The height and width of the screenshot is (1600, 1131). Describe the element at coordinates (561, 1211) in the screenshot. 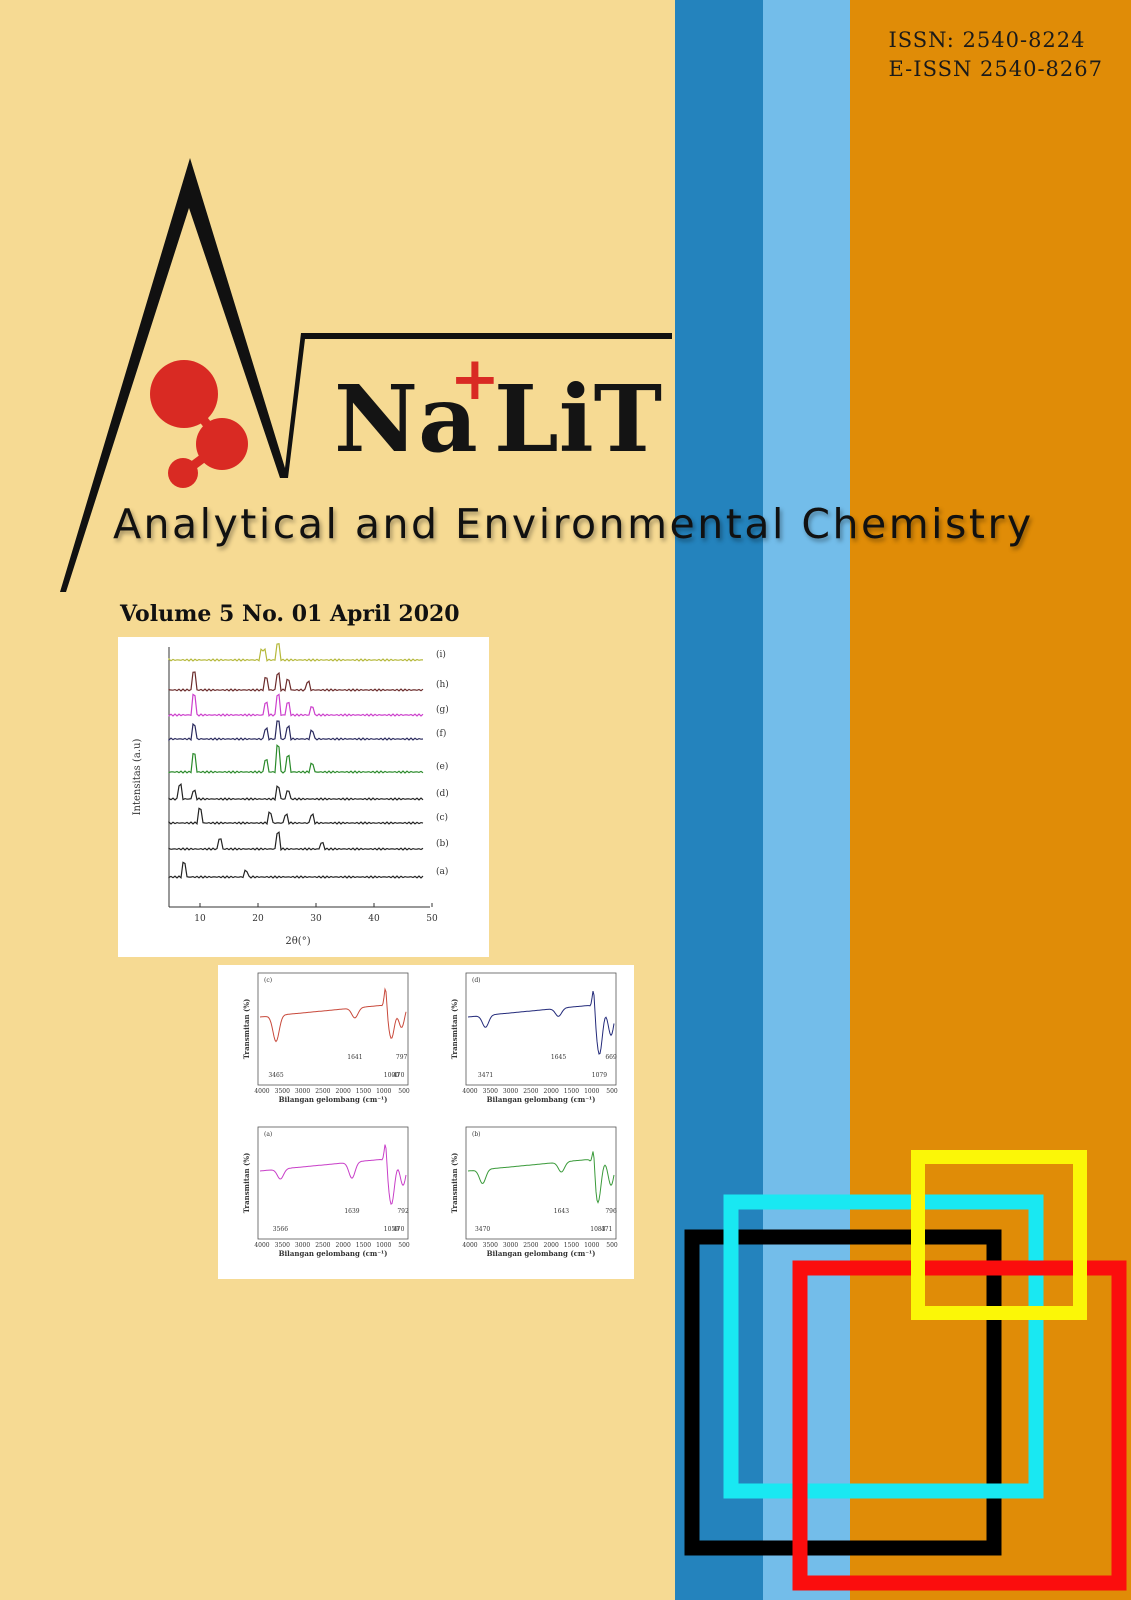

I see `ftir-peak-label: 1643` at that location.